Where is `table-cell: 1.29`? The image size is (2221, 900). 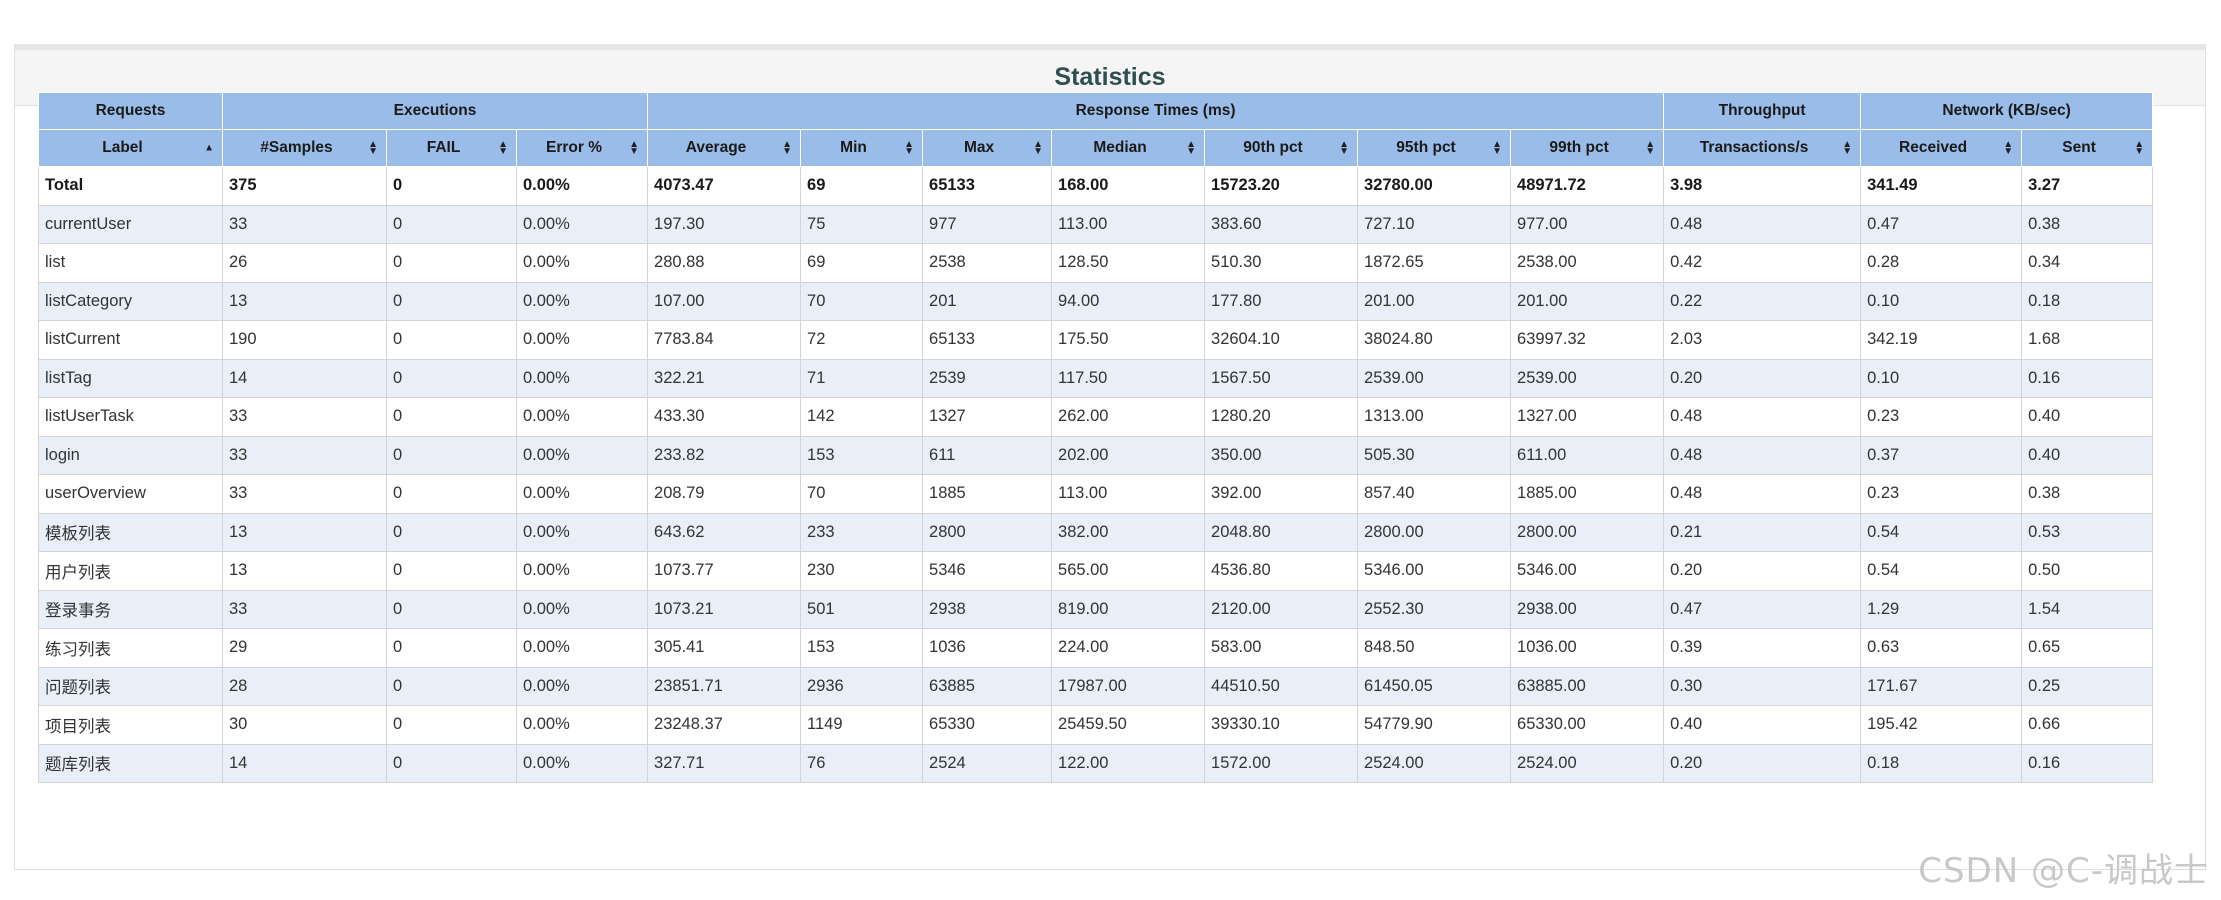 table-cell: 1.29 is located at coordinates (1941, 609).